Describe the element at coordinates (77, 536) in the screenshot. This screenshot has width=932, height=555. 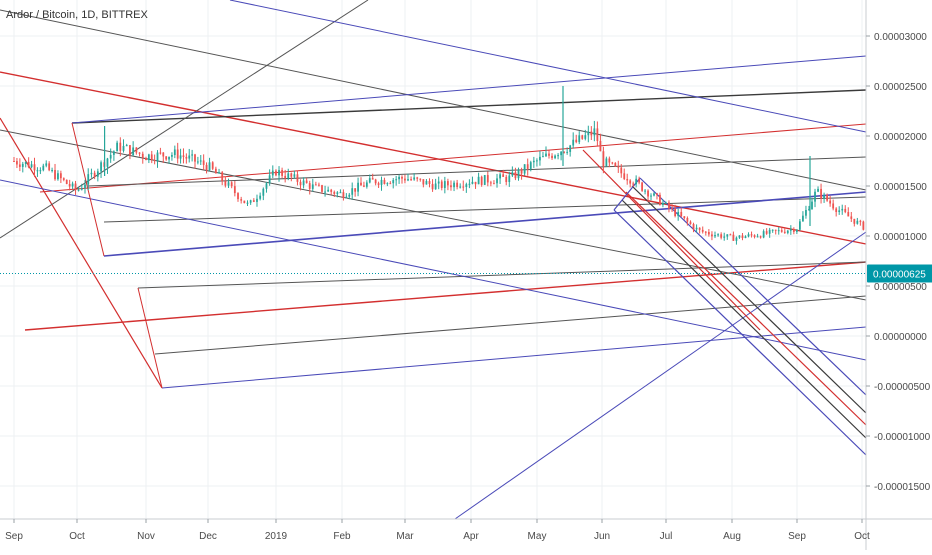
I see `time-tick-label: Oct` at that location.